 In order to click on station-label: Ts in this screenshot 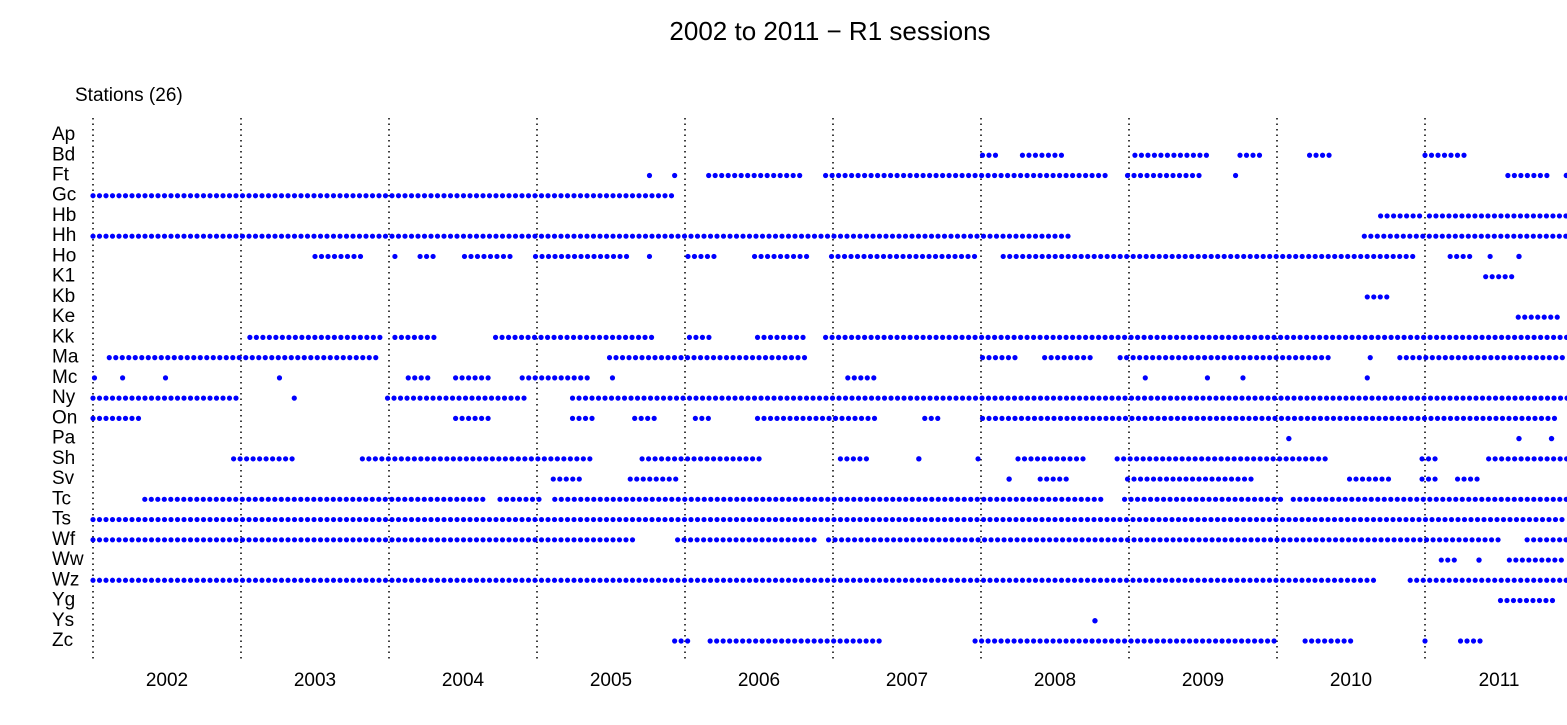, I will do `click(61, 519)`.